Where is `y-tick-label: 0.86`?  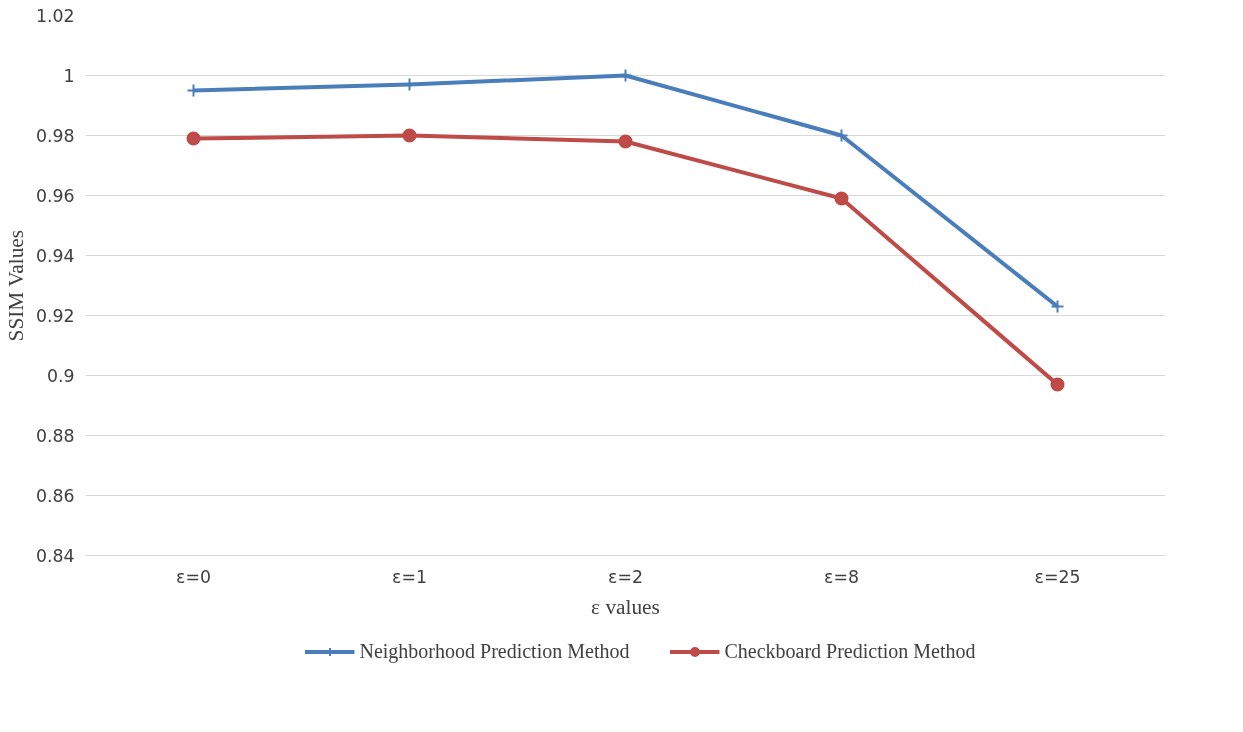 y-tick-label: 0.86 is located at coordinates (55, 496).